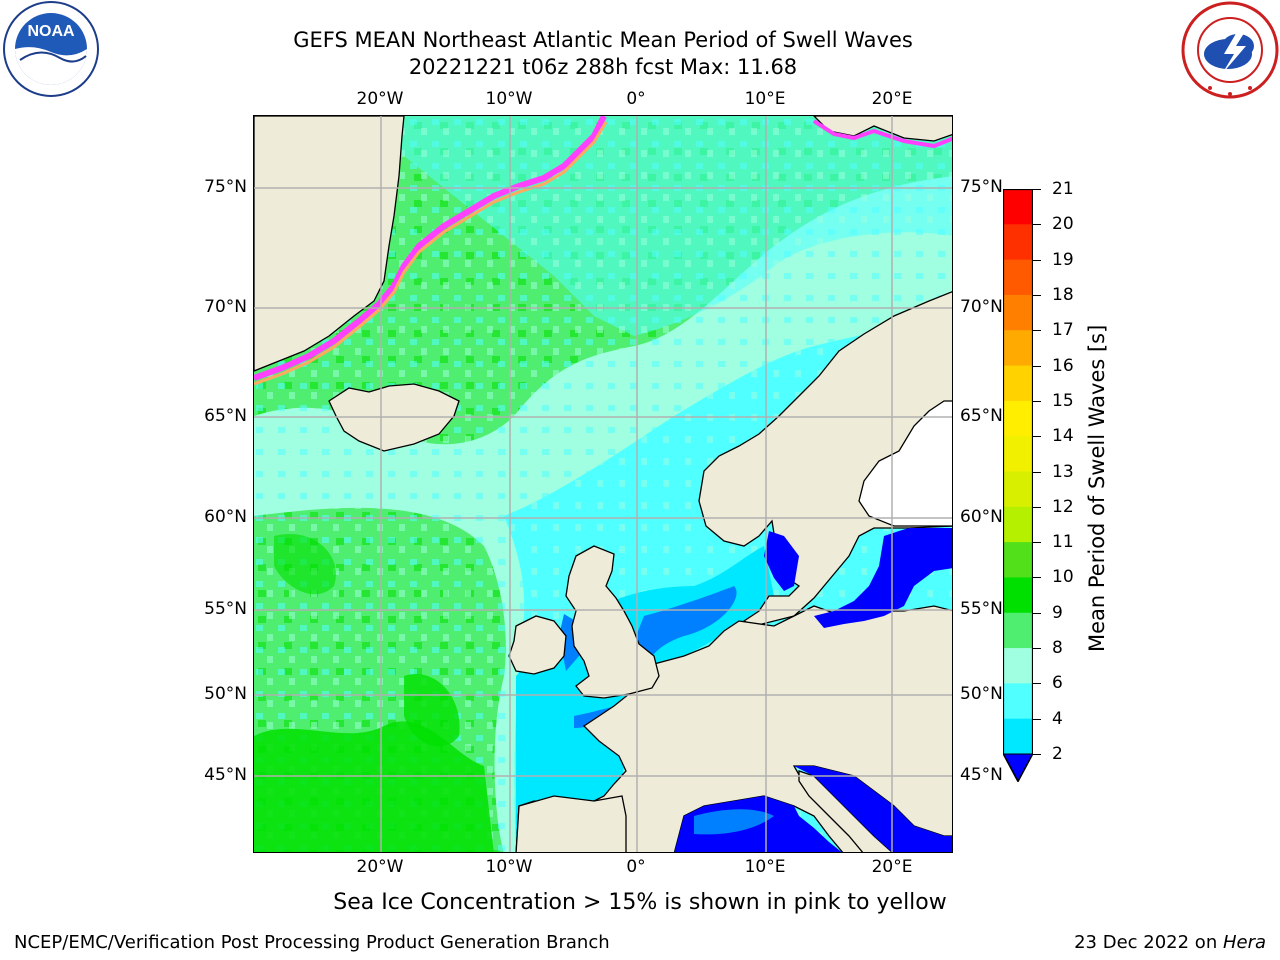 Image resolution: width=1280 pixels, height=960 pixels. Describe the element at coordinates (1063, 365) in the screenshot. I see `colorbar-tick-label: 16` at that location.